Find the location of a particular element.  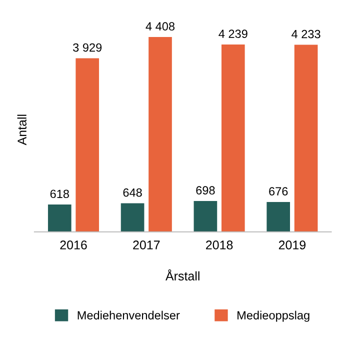

x-tick-label: 2018 is located at coordinates (219, 245).